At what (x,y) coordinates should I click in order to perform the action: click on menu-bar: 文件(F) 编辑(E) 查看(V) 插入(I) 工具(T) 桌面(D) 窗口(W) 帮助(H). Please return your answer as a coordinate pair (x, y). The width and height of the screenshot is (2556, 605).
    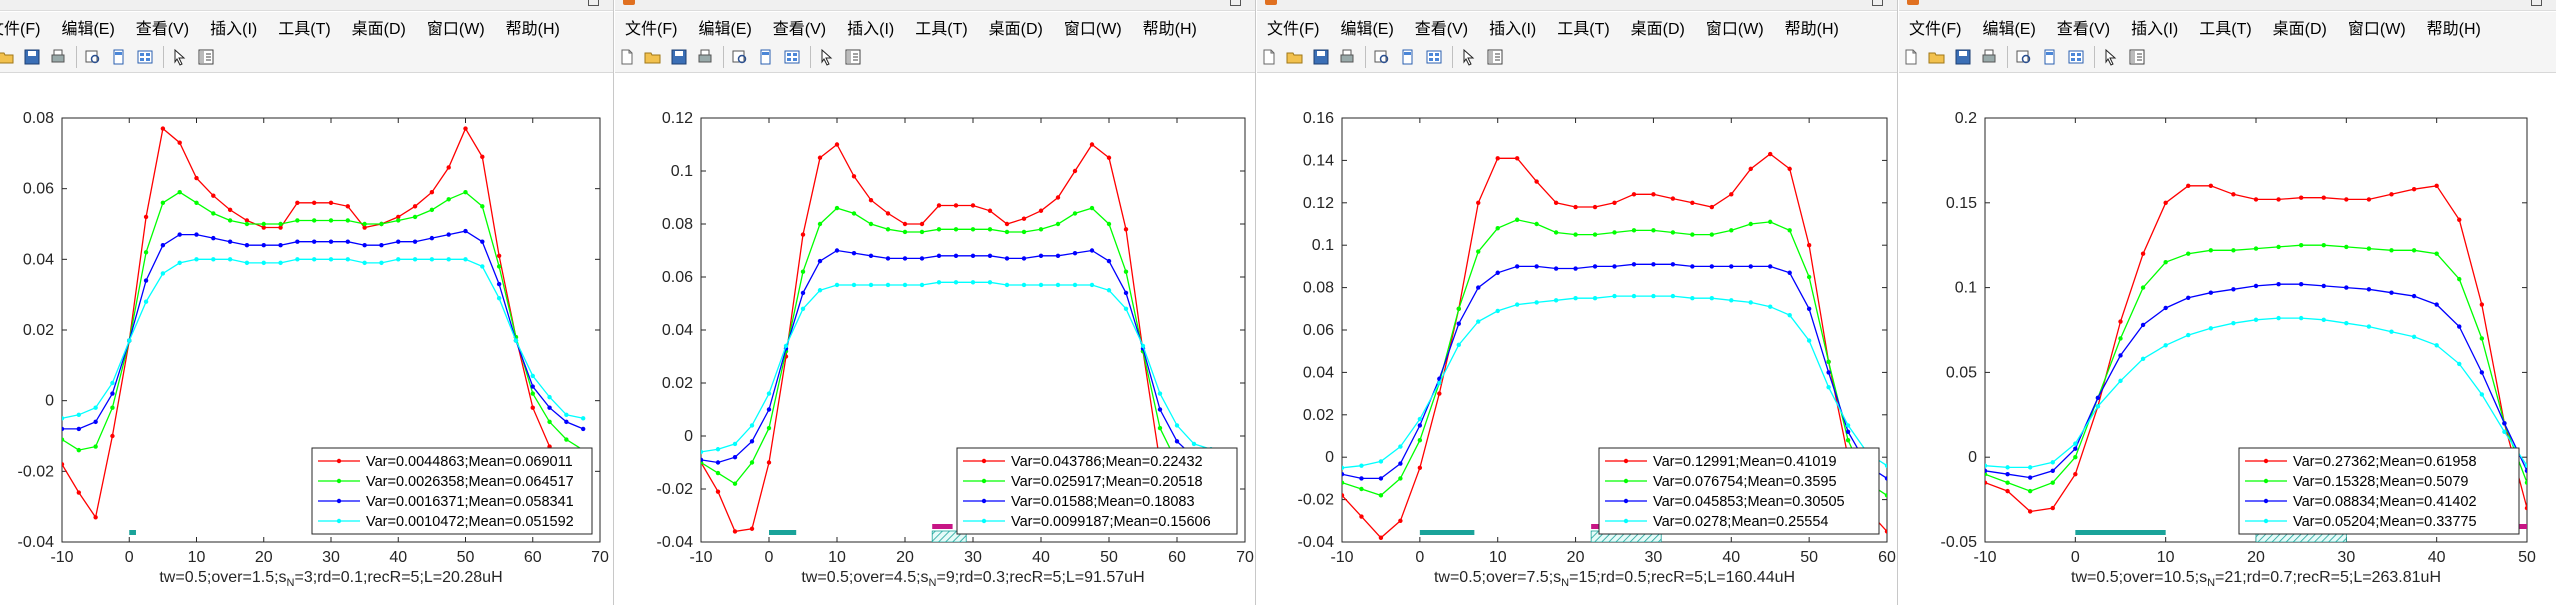
    Looking at the image, I should click on (1577, 27).